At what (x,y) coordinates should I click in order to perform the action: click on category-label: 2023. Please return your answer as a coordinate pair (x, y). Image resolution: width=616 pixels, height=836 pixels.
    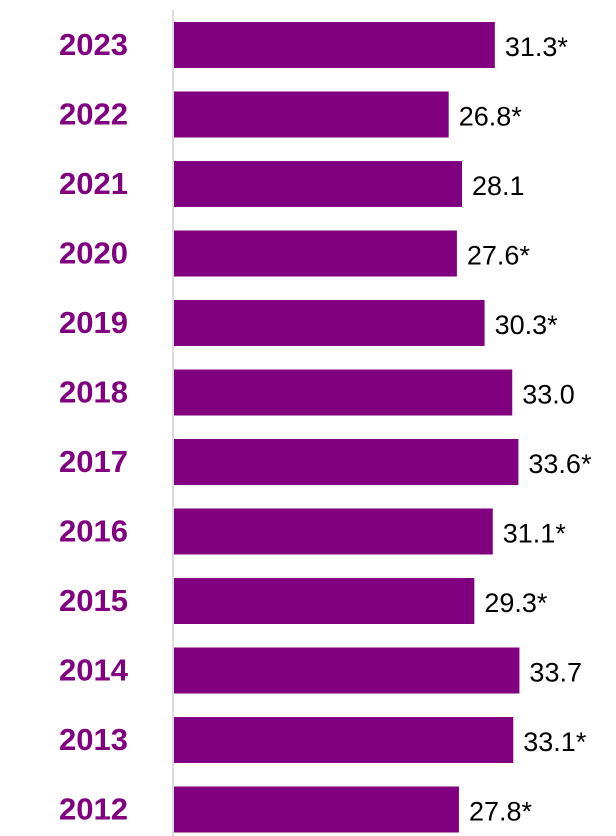
    Looking at the image, I should click on (93, 44).